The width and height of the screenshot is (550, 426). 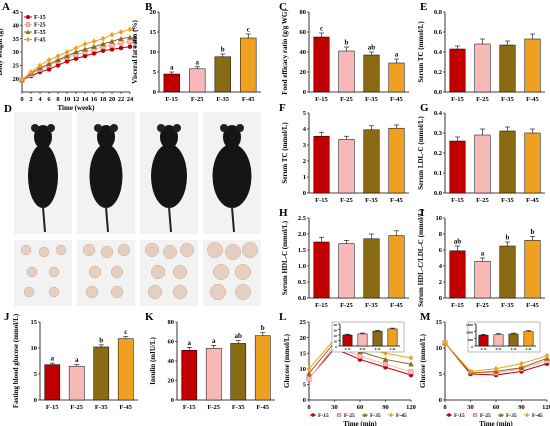 What do you see at coordinates (106, 176) in the screenshot?
I see `mouse-body` at bounding box center [106, 176].